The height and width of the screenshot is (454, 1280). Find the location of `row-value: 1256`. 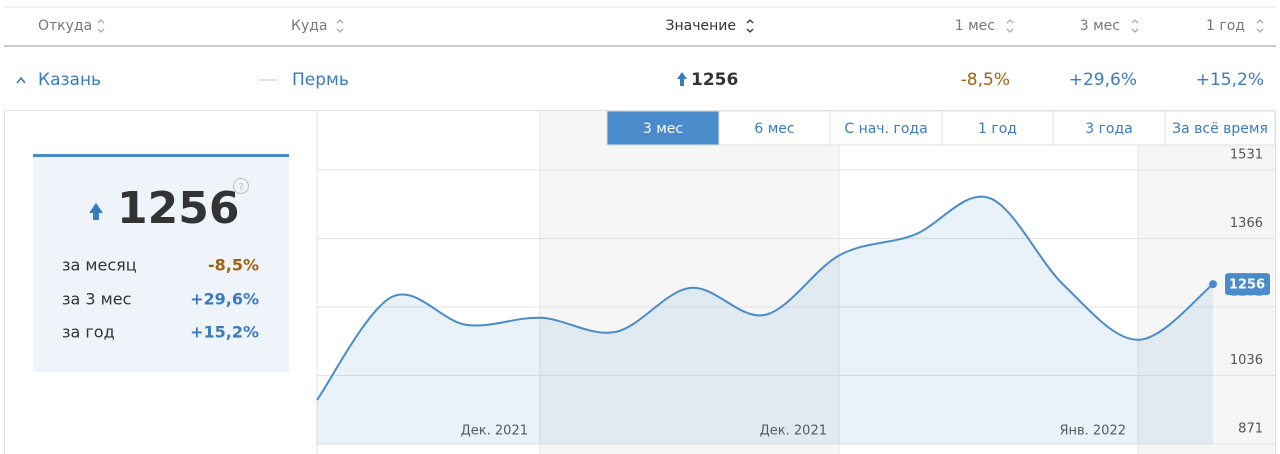

row-value: 1256 is located at coordinates (714, 80).